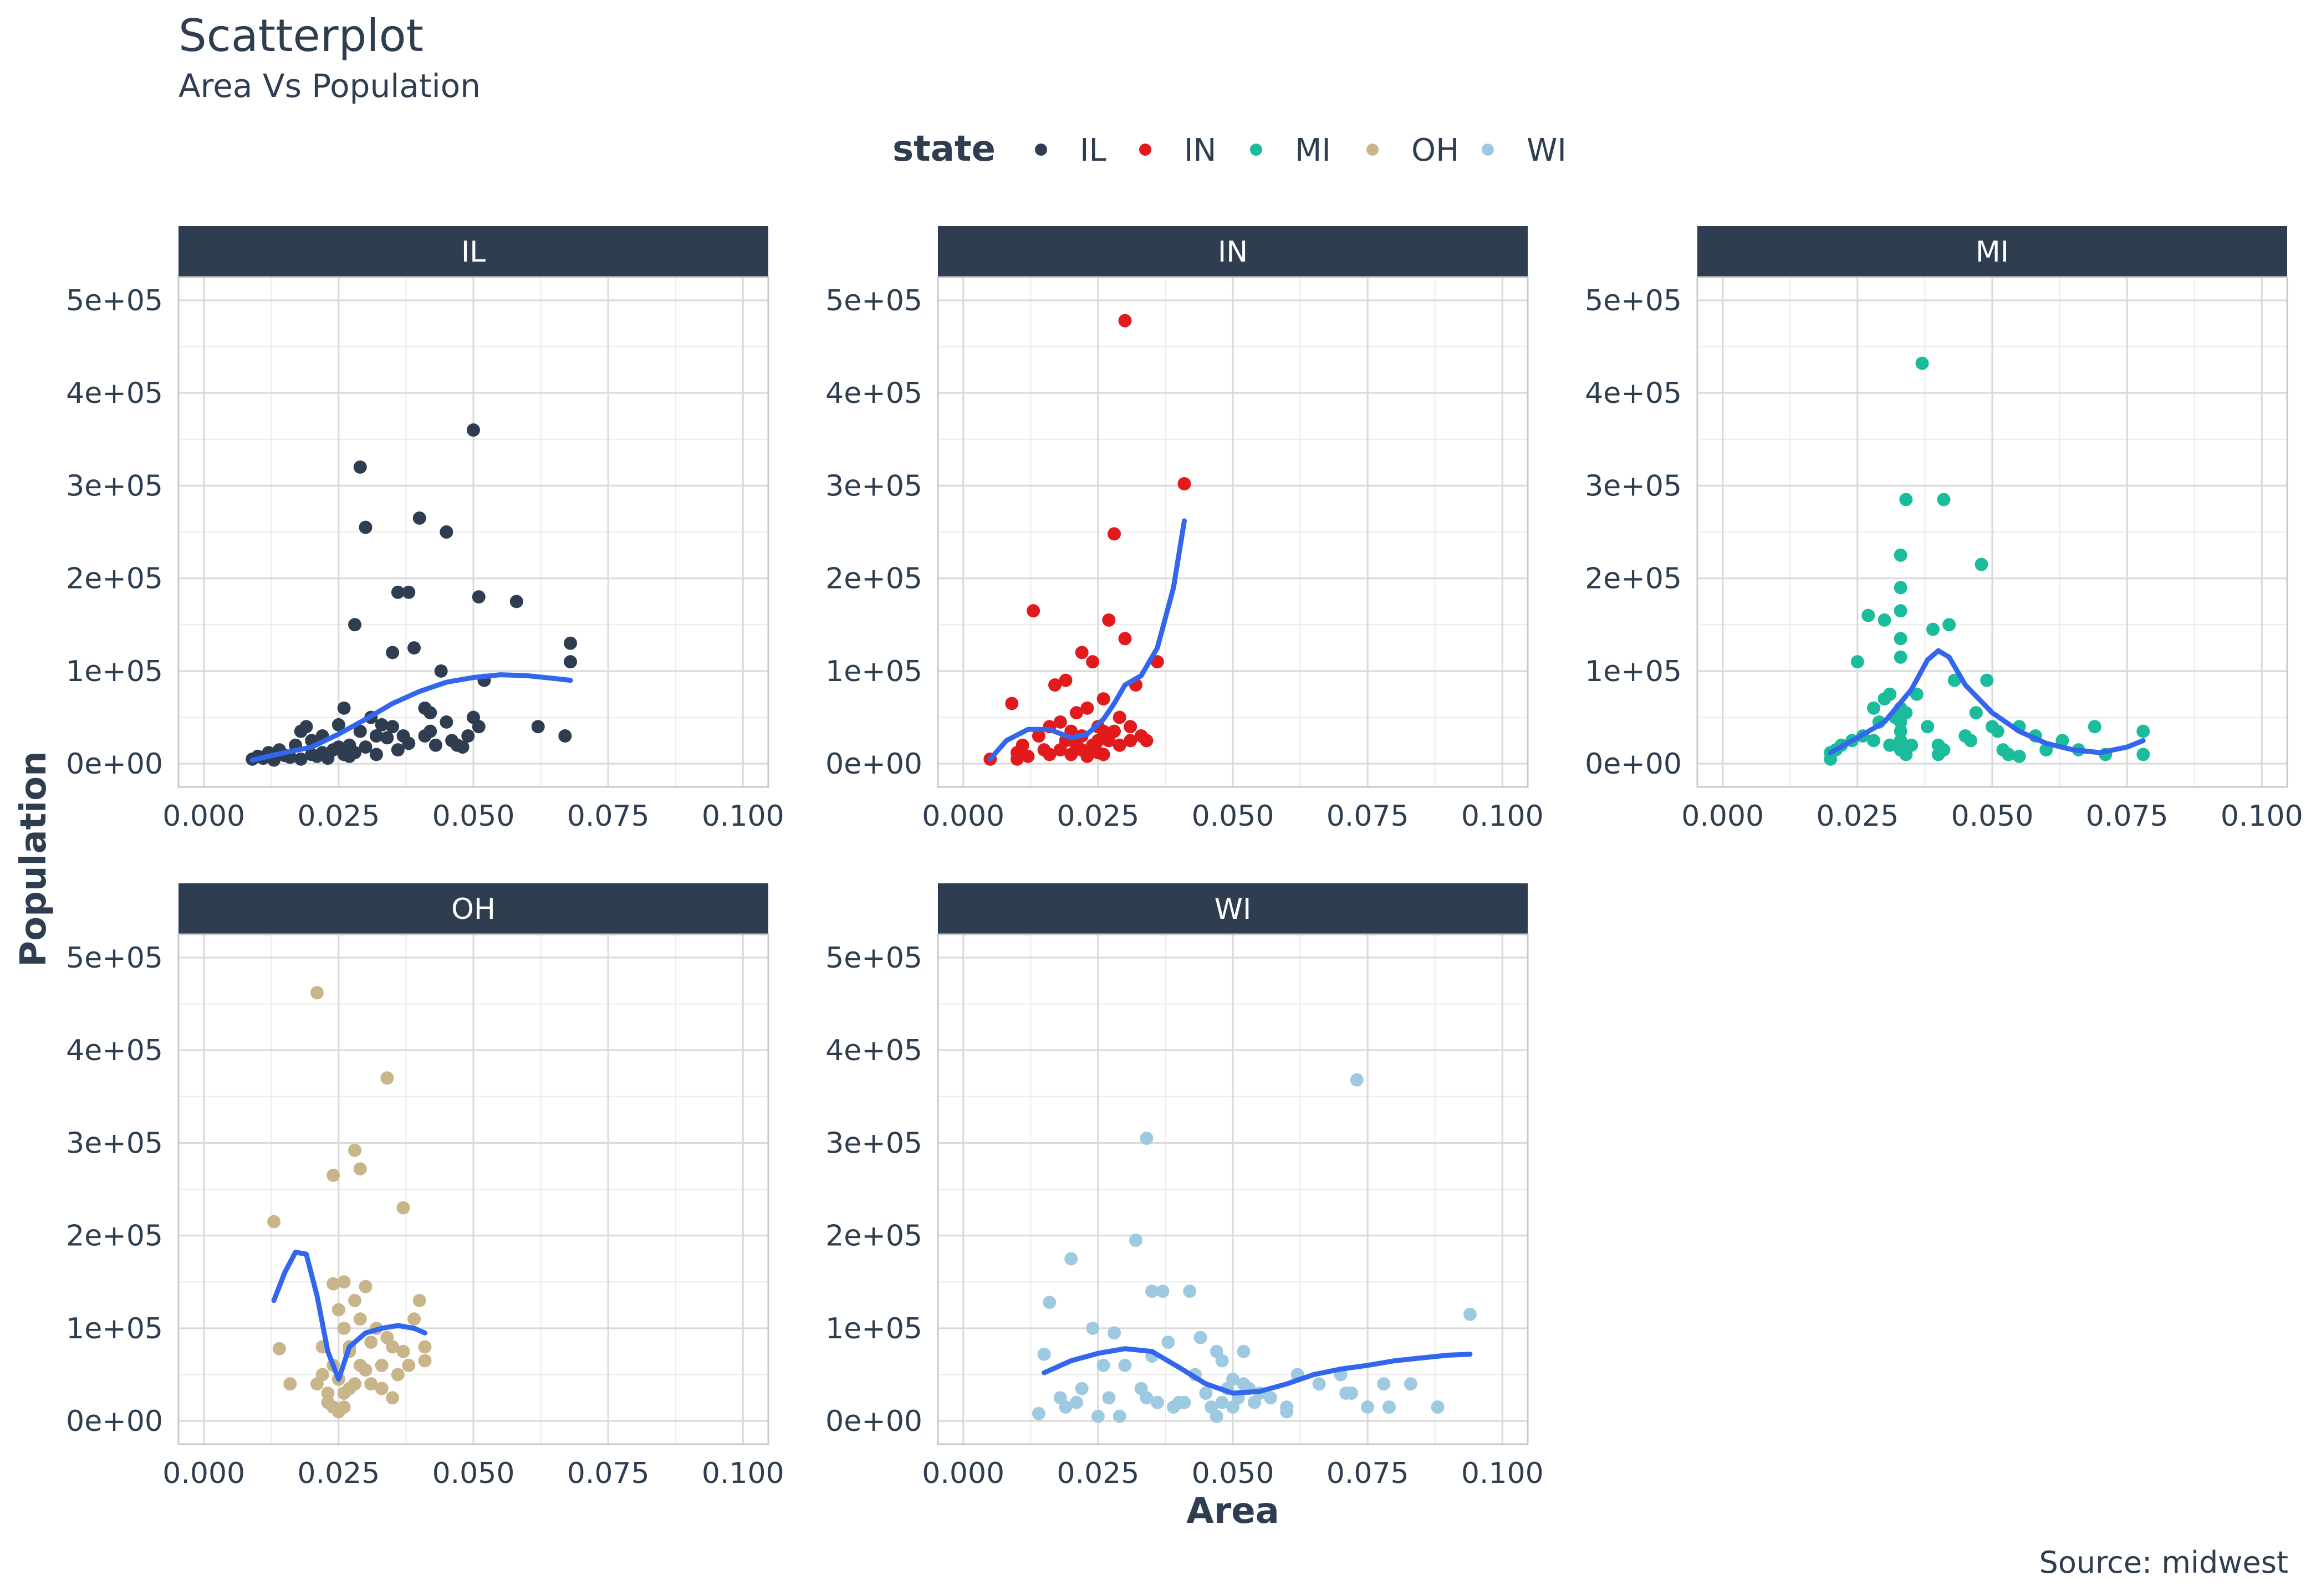  I want to click on legend-key-oh, so click(1372, 150).